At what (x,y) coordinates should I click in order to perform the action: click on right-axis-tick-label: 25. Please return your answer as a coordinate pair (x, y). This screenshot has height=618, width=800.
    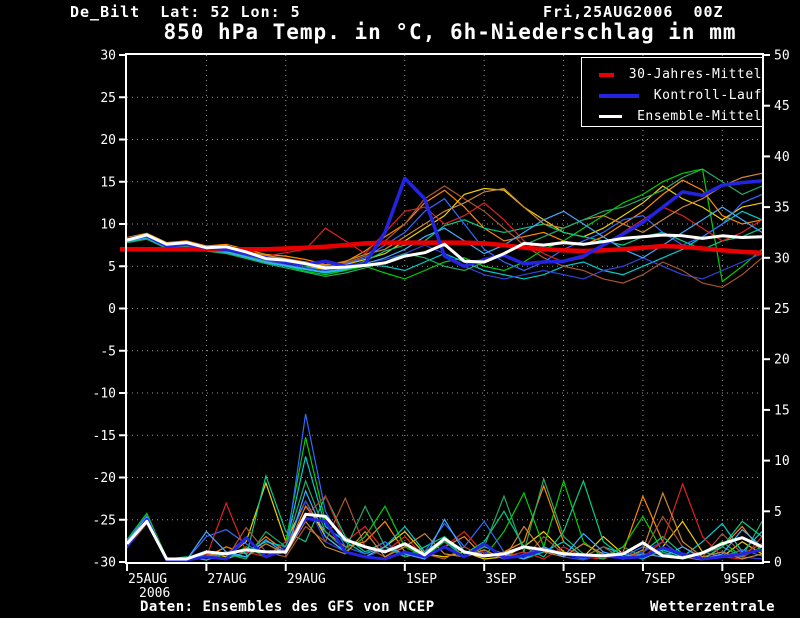
    Looking at the image, I should click on (782, 309).